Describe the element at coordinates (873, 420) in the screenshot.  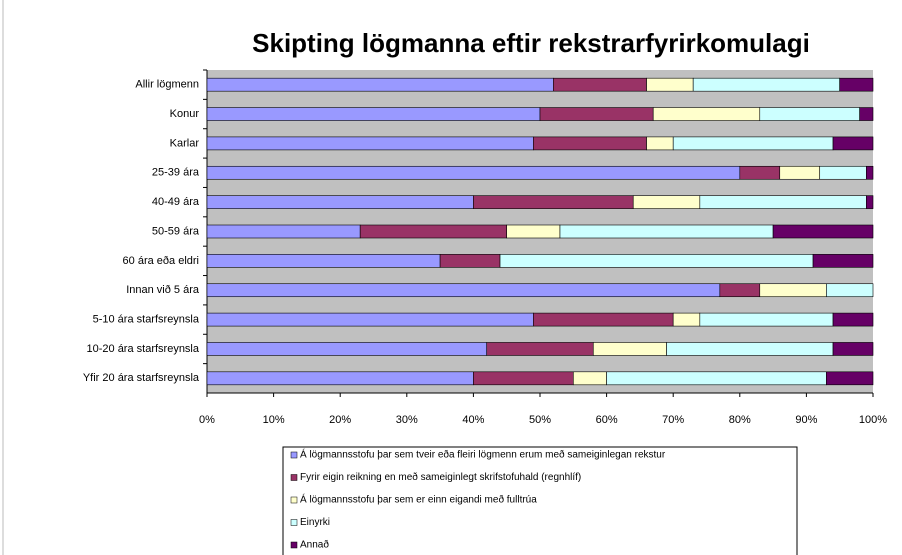
I see `x-tick-label: 100%` at that location.